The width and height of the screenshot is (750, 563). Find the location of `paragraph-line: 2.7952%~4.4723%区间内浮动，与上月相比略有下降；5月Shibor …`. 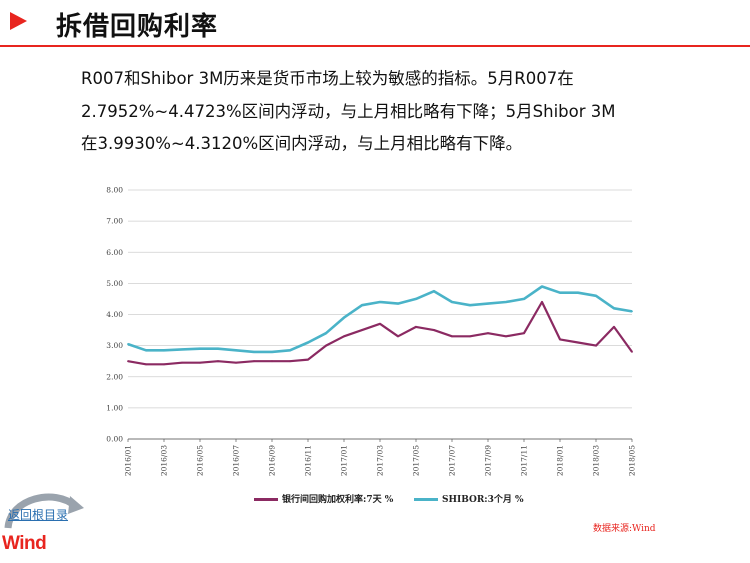

paragraph-line: 2.7952%~4.4723%区间内浮动，与上月相比略有下降；5月Shibor … is located at coordinates (348, 111).